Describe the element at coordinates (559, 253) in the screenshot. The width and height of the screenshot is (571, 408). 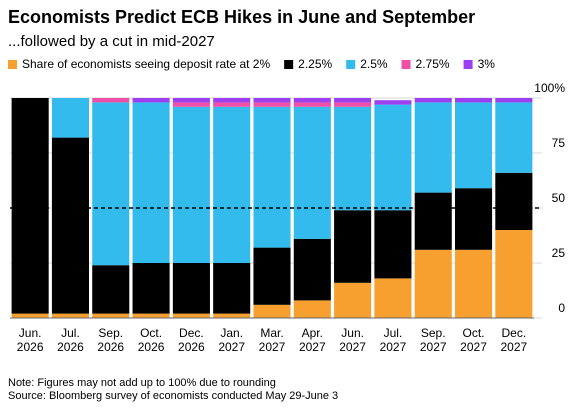
I see `y-tick-label: 25` at that location.